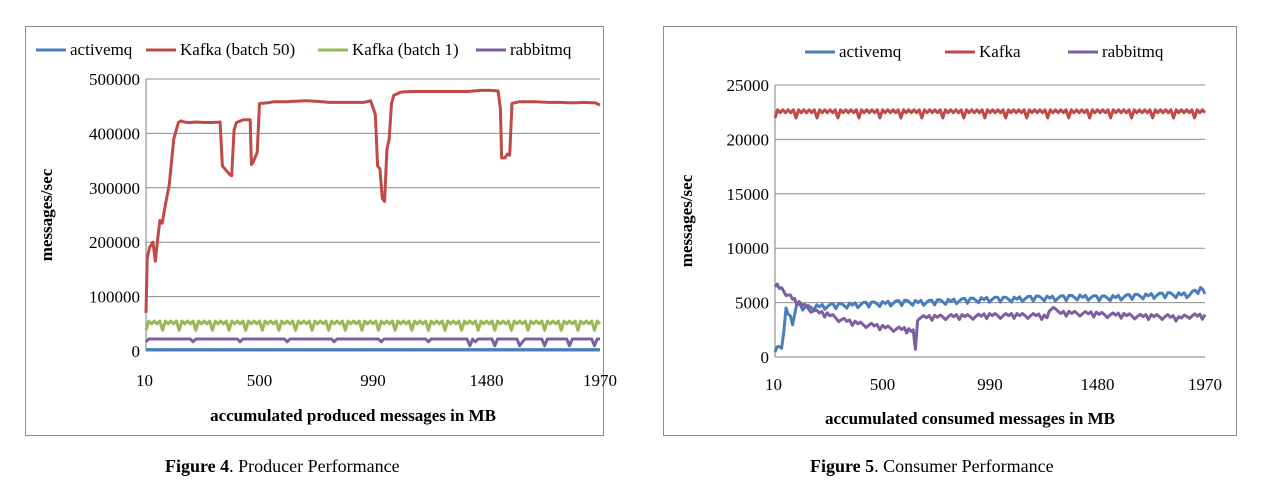  I want to click on y-tick-label-100000: 100000, so click(114, 297).